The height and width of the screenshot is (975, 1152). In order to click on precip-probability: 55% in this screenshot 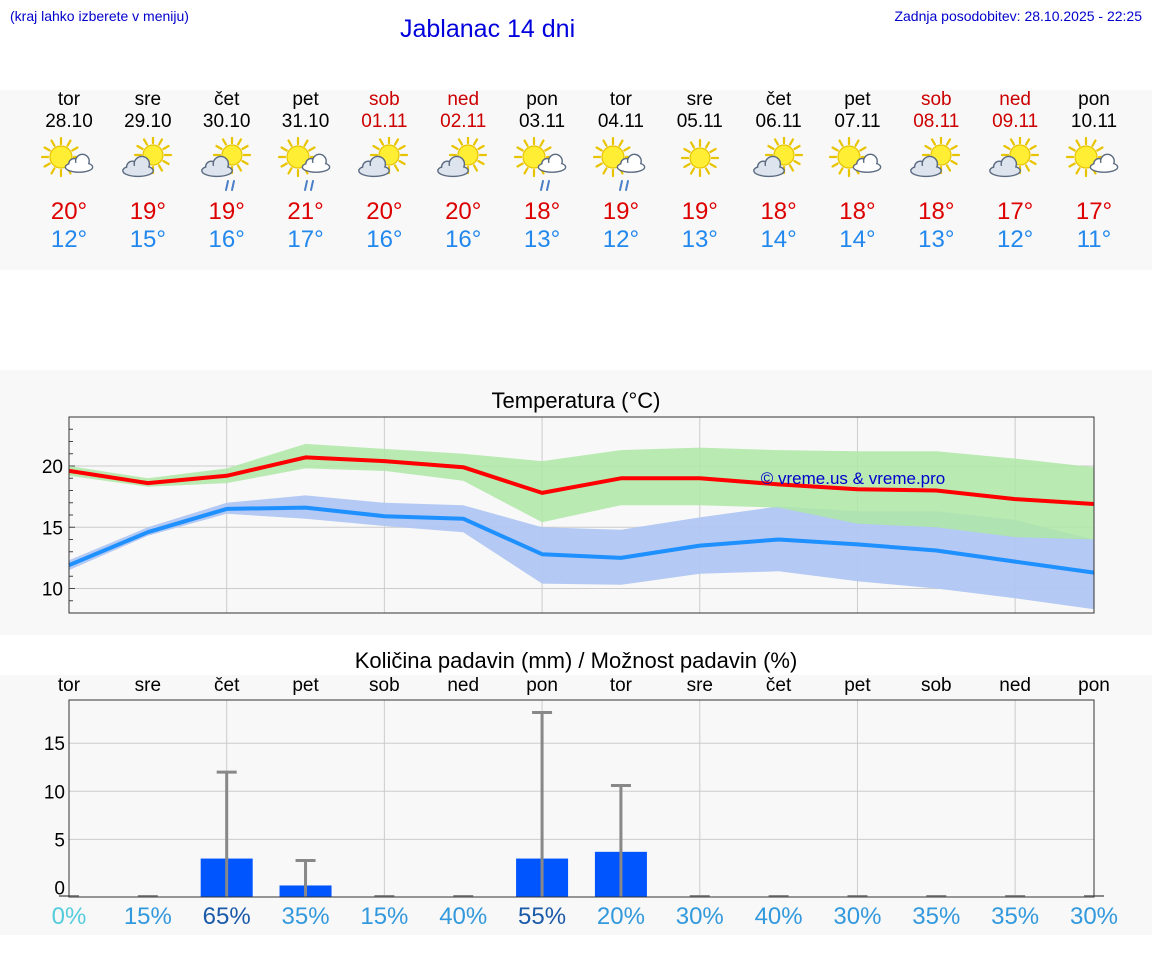, I will do `click(542, 916)`.